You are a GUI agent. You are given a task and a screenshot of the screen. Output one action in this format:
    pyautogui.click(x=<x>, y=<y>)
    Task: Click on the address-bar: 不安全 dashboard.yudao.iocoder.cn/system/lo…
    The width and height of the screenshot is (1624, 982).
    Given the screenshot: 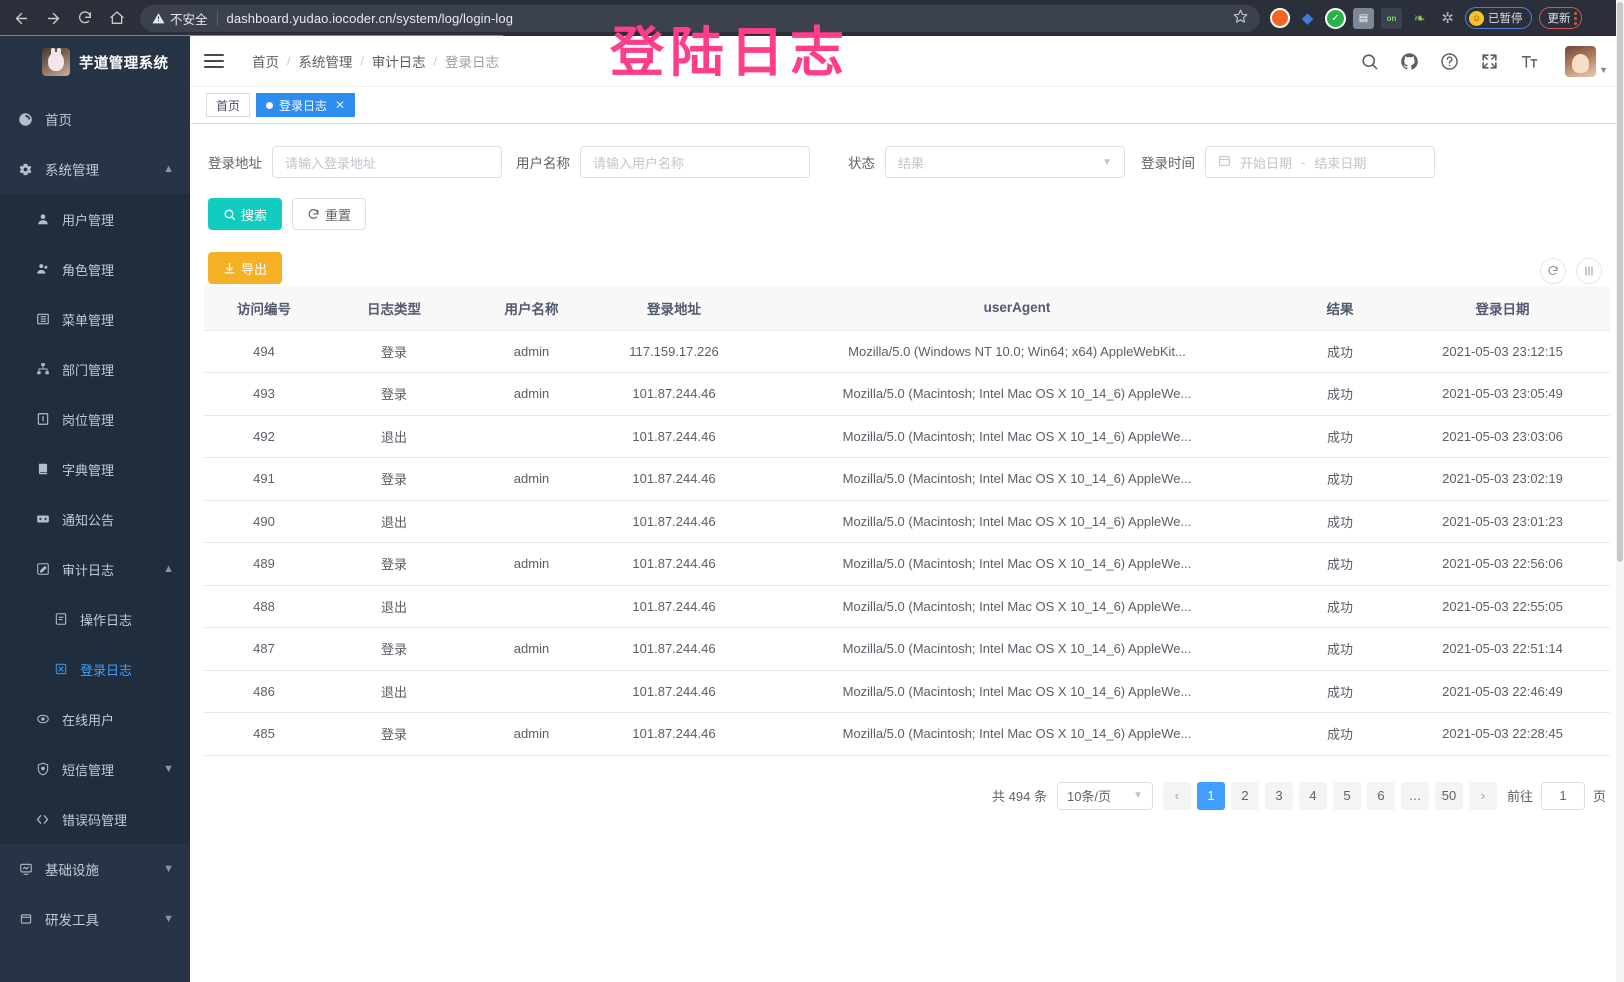 What is the action you would take?
    pyautogui.click(x=700, y=18)
    